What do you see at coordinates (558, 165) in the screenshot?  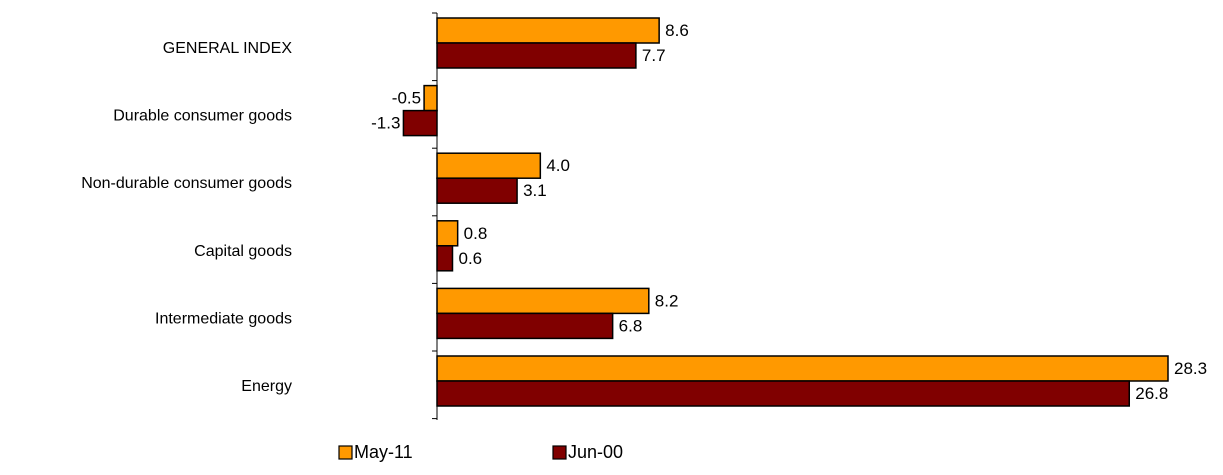 I see `data-label: 4.0` at bounding box center [558, 165].